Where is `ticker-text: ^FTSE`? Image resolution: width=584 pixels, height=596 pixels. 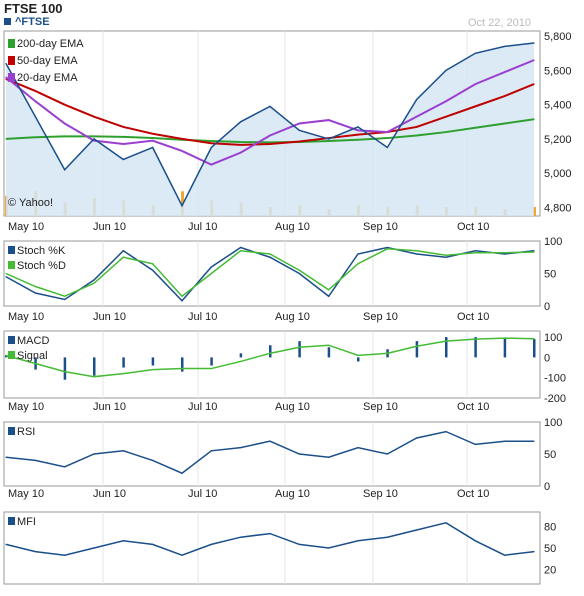 ticker-text: ^FTSE is located at coordinates (32, 22).